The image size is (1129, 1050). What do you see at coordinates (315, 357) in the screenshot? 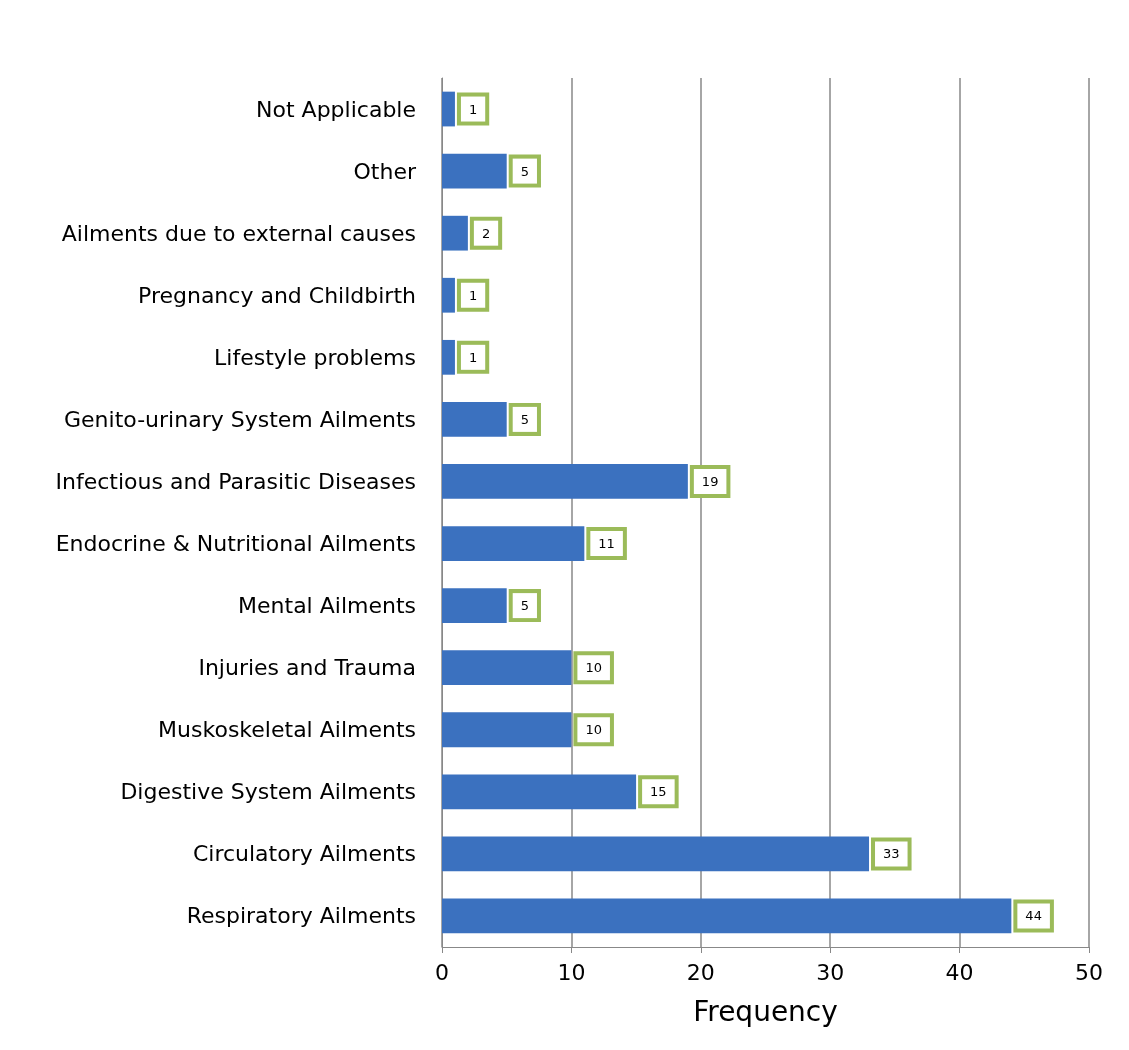
I see `y-tick-label: Lifestyle problems` at bounding box center [315, 357].